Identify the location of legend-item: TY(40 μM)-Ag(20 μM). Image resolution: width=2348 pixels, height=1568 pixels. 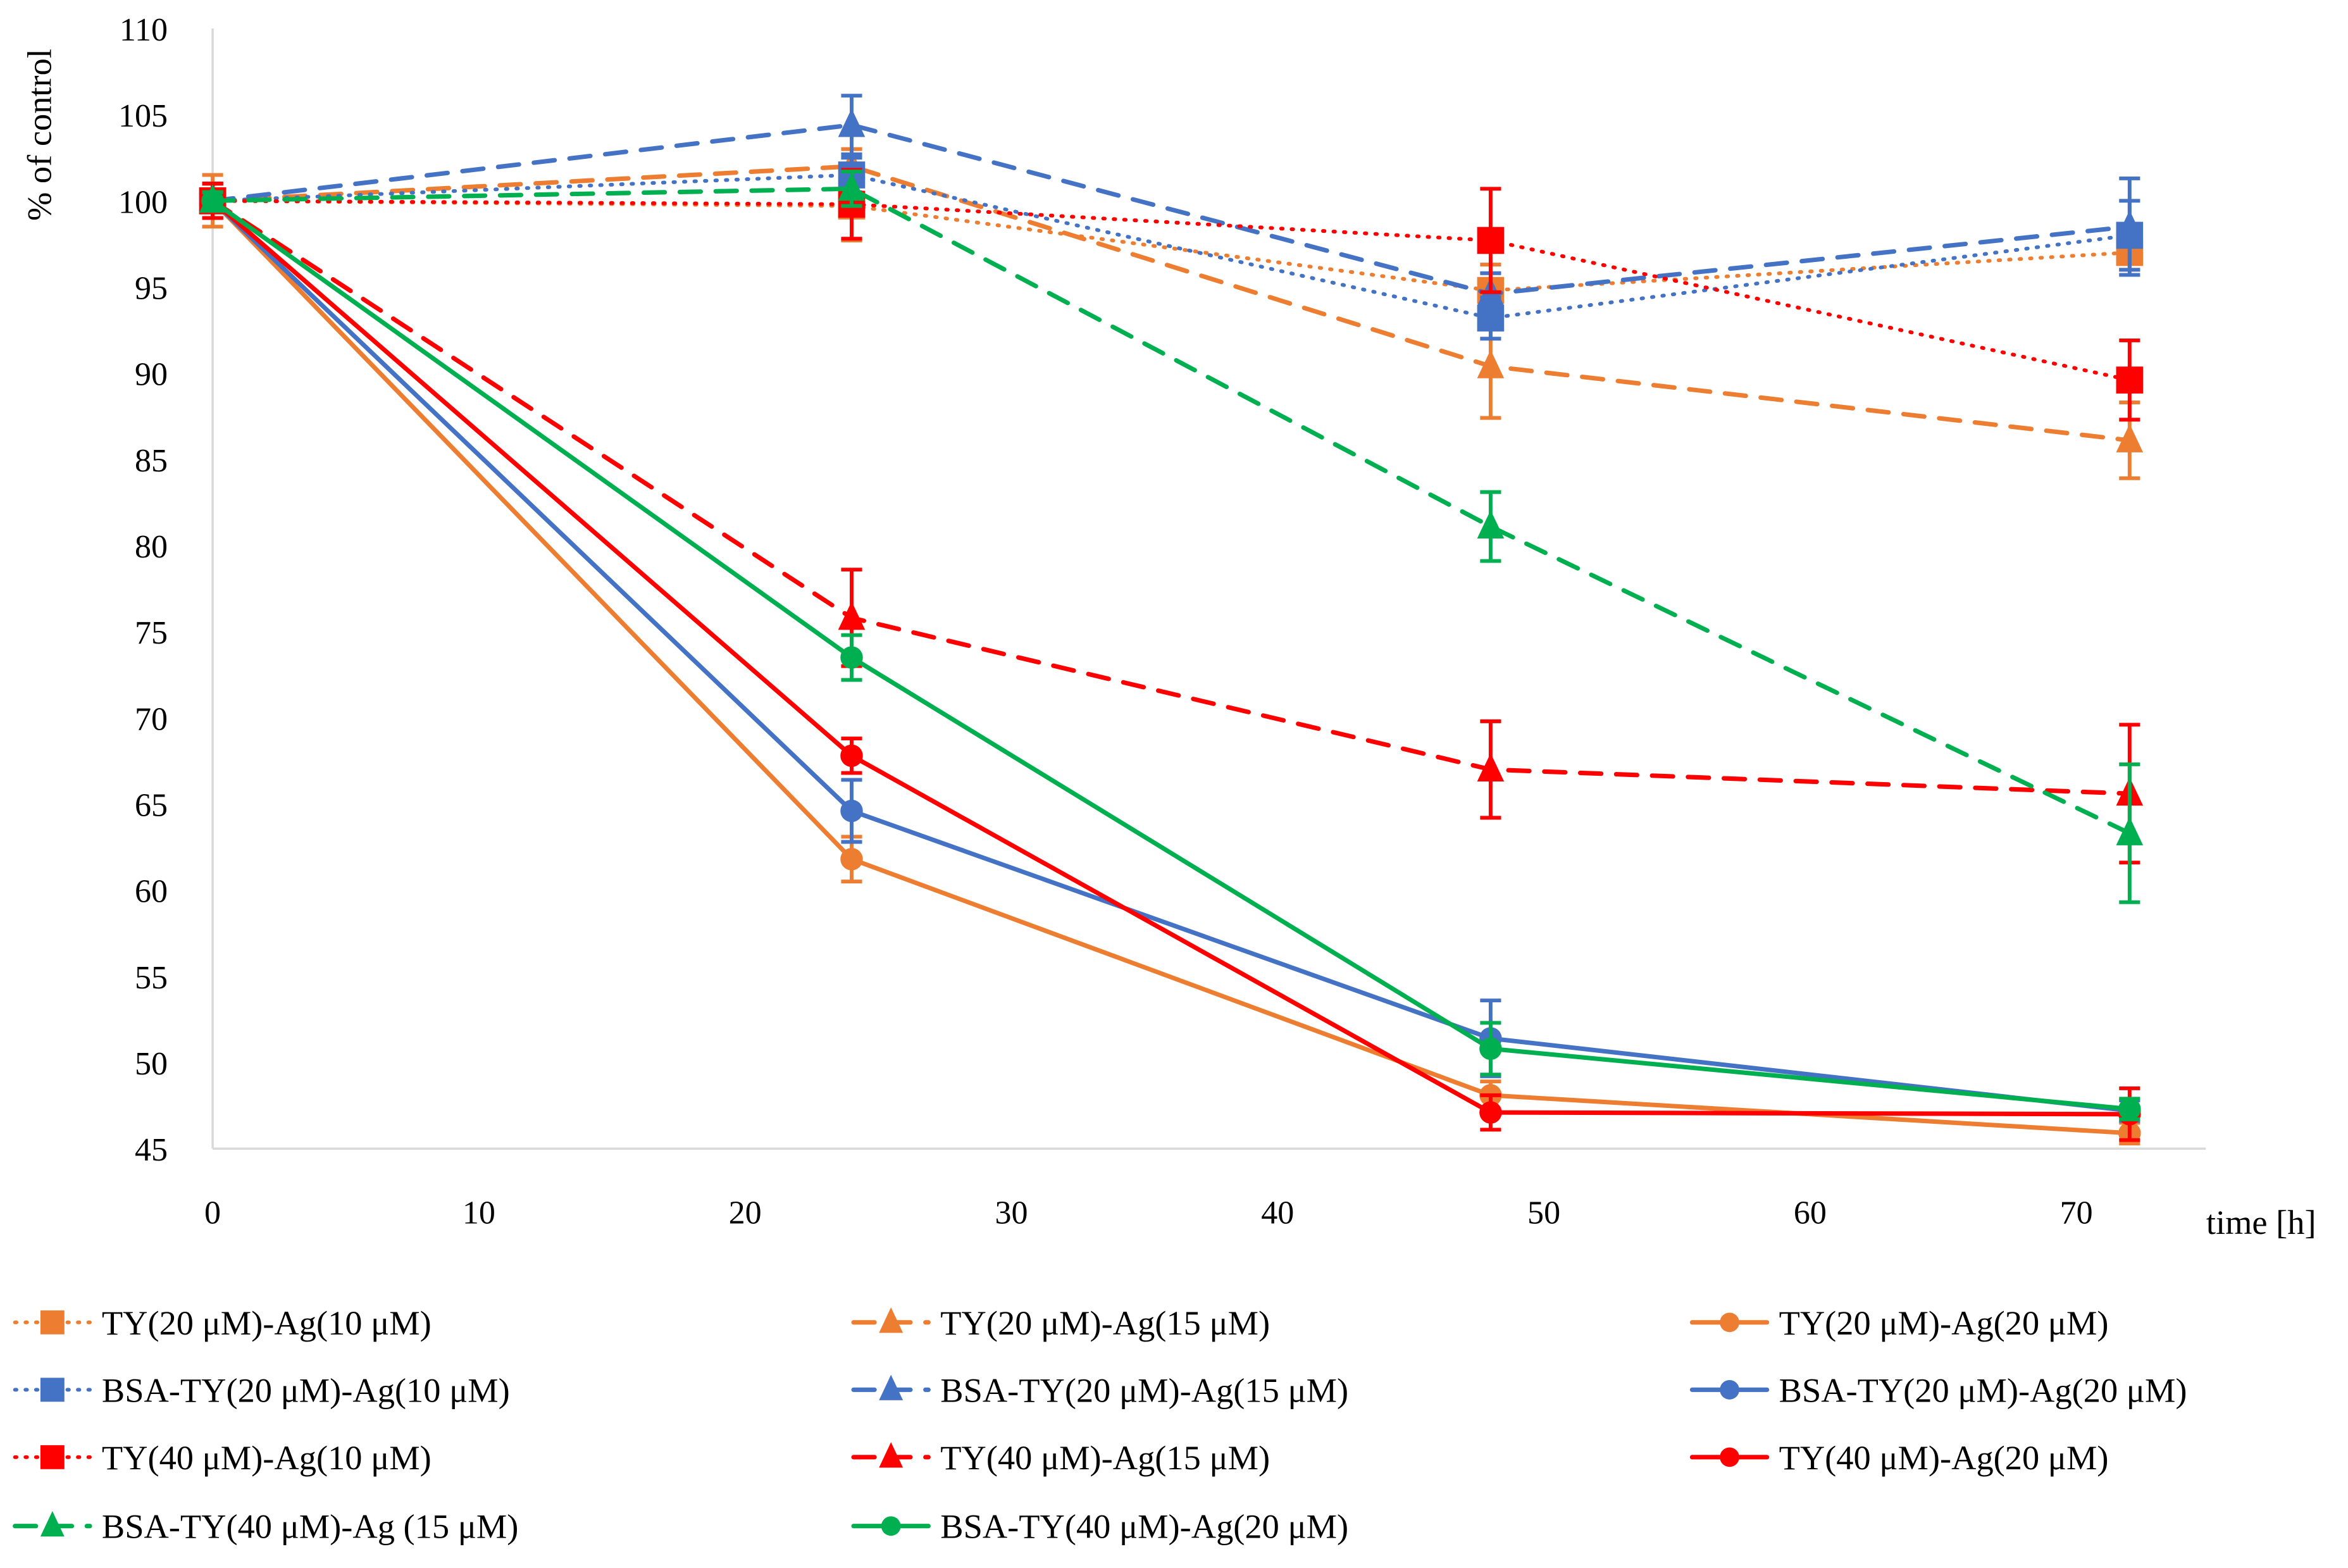
(1899, 1458).